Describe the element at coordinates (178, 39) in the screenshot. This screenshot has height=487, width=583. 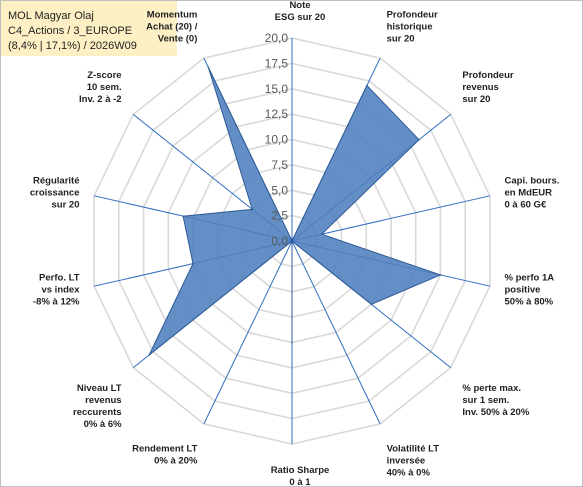
I see `axis-label-line: Vente (0)` at that location.